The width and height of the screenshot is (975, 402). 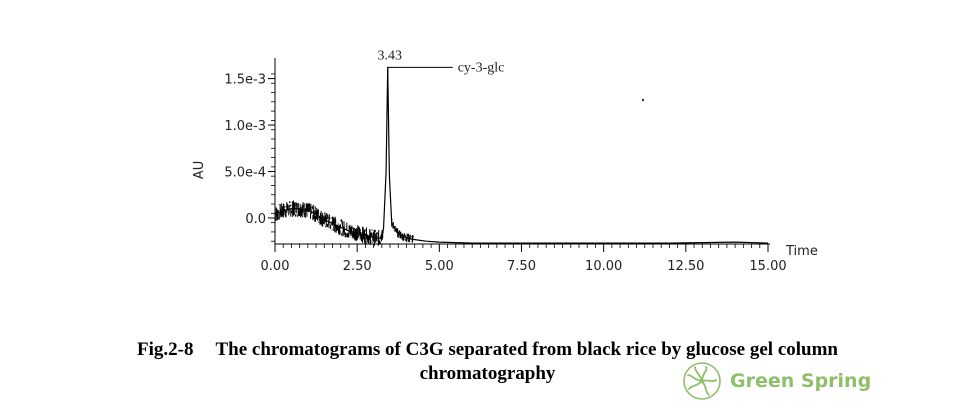 I want to click on peak-compound-label: cy-3-glc, so click(x=481, y=67).